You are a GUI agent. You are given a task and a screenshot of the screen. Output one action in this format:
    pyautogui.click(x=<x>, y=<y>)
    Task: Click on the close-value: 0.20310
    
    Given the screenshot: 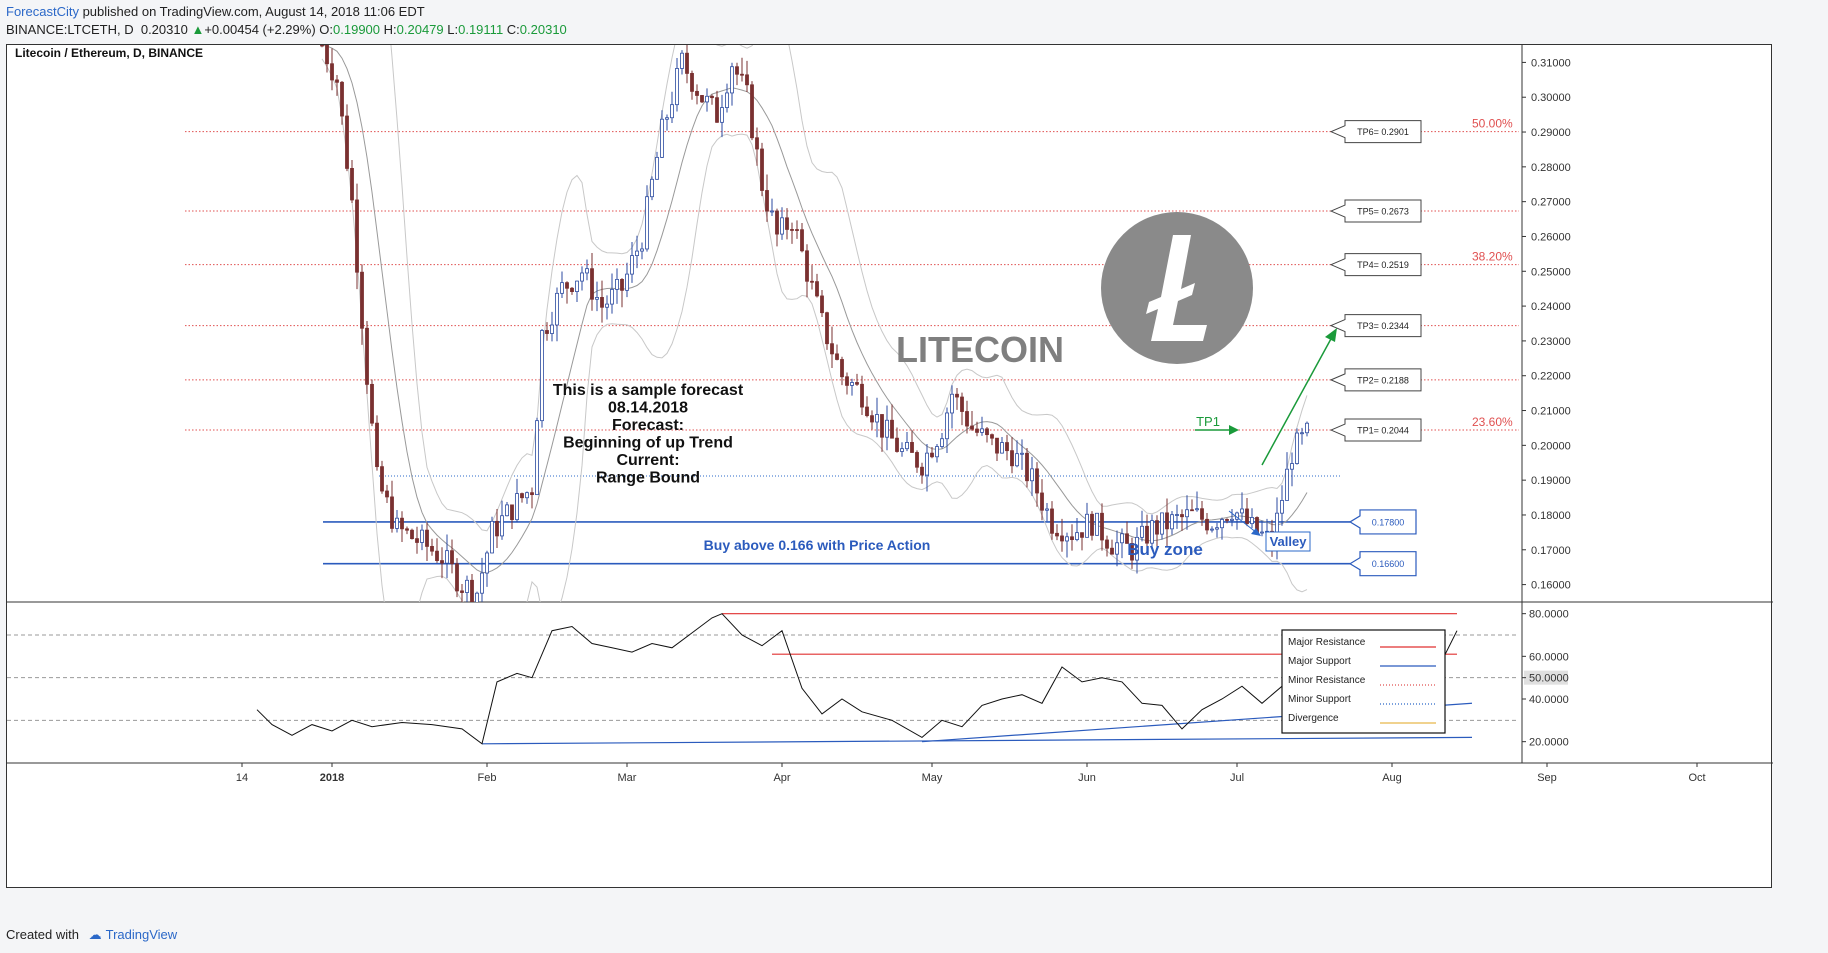 What is the action you would take?
    pyautogui.click(x=543, y=29)
    